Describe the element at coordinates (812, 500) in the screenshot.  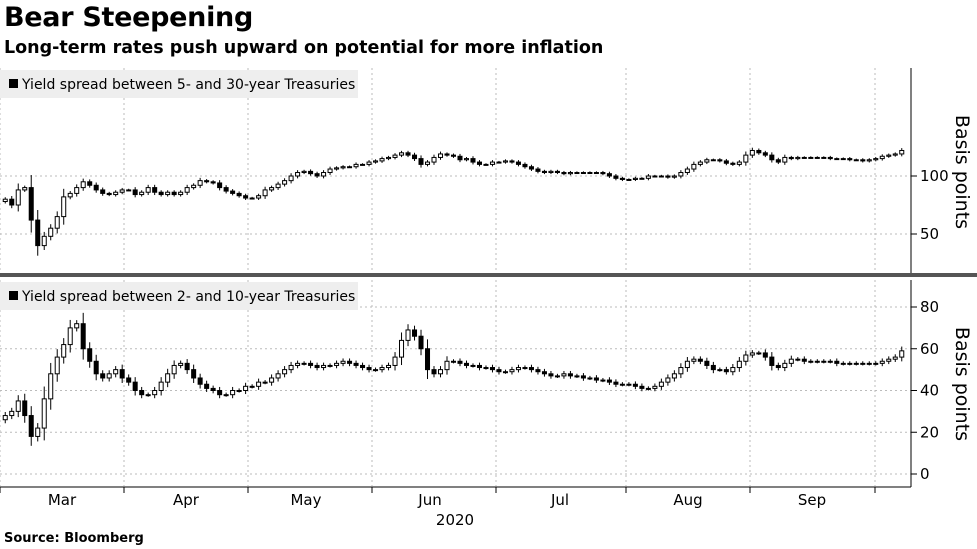
I see `x-tick-label-sep: Sep` at that location.